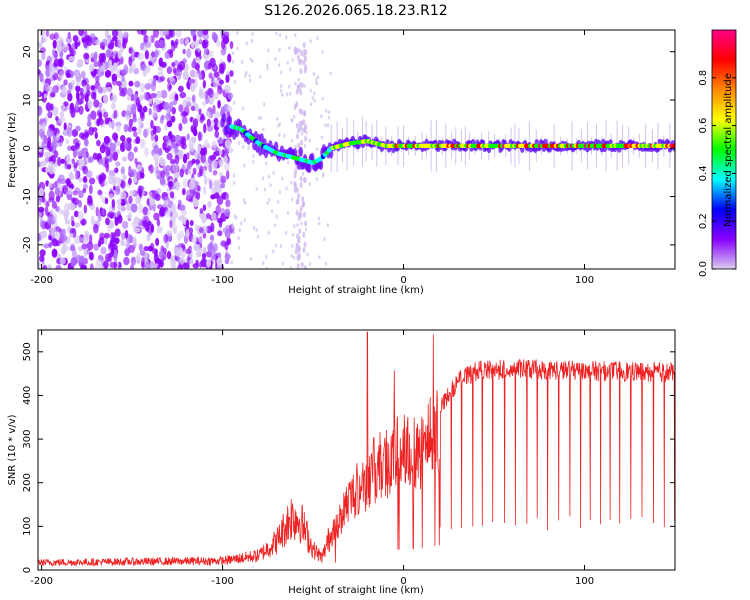  Describe the element at coordinates (41, 280) in the screenshot. I see `spectrogram-x-tick-label: -200` at that location.